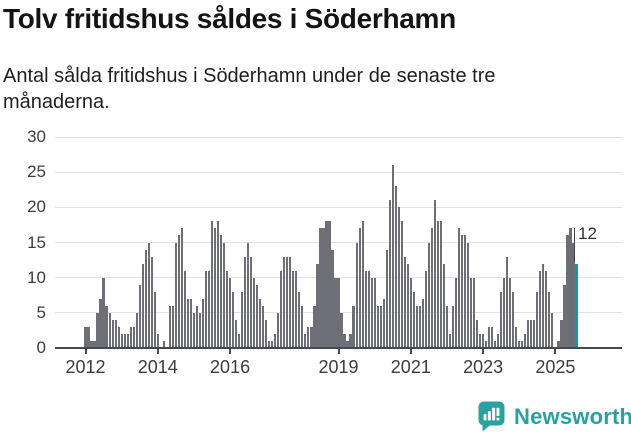 This screenshot has width=631, height=439. I want to click on bar-highlighted, so click(576, 305).